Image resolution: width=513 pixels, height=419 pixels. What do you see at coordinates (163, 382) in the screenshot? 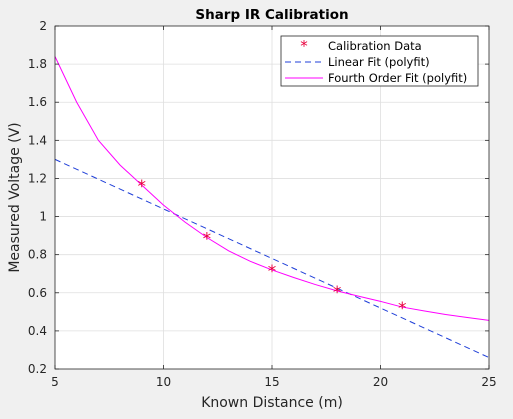
I see `x-tick-label: 10` at bounding box center [163, 382].